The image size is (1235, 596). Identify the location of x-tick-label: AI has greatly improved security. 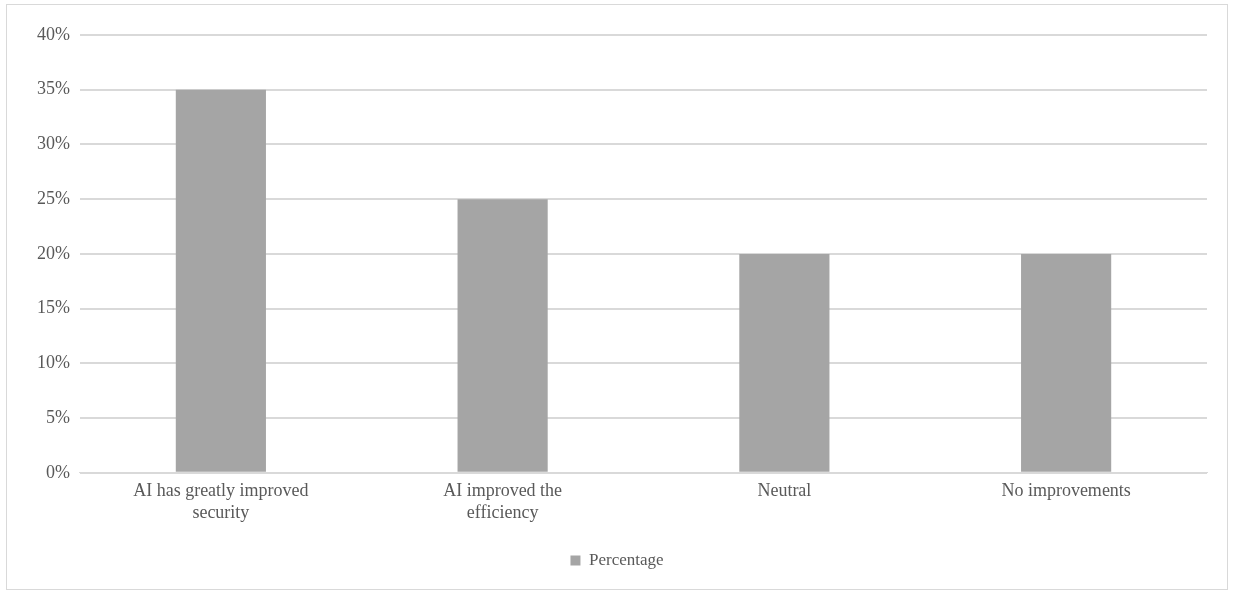
(221, 501).